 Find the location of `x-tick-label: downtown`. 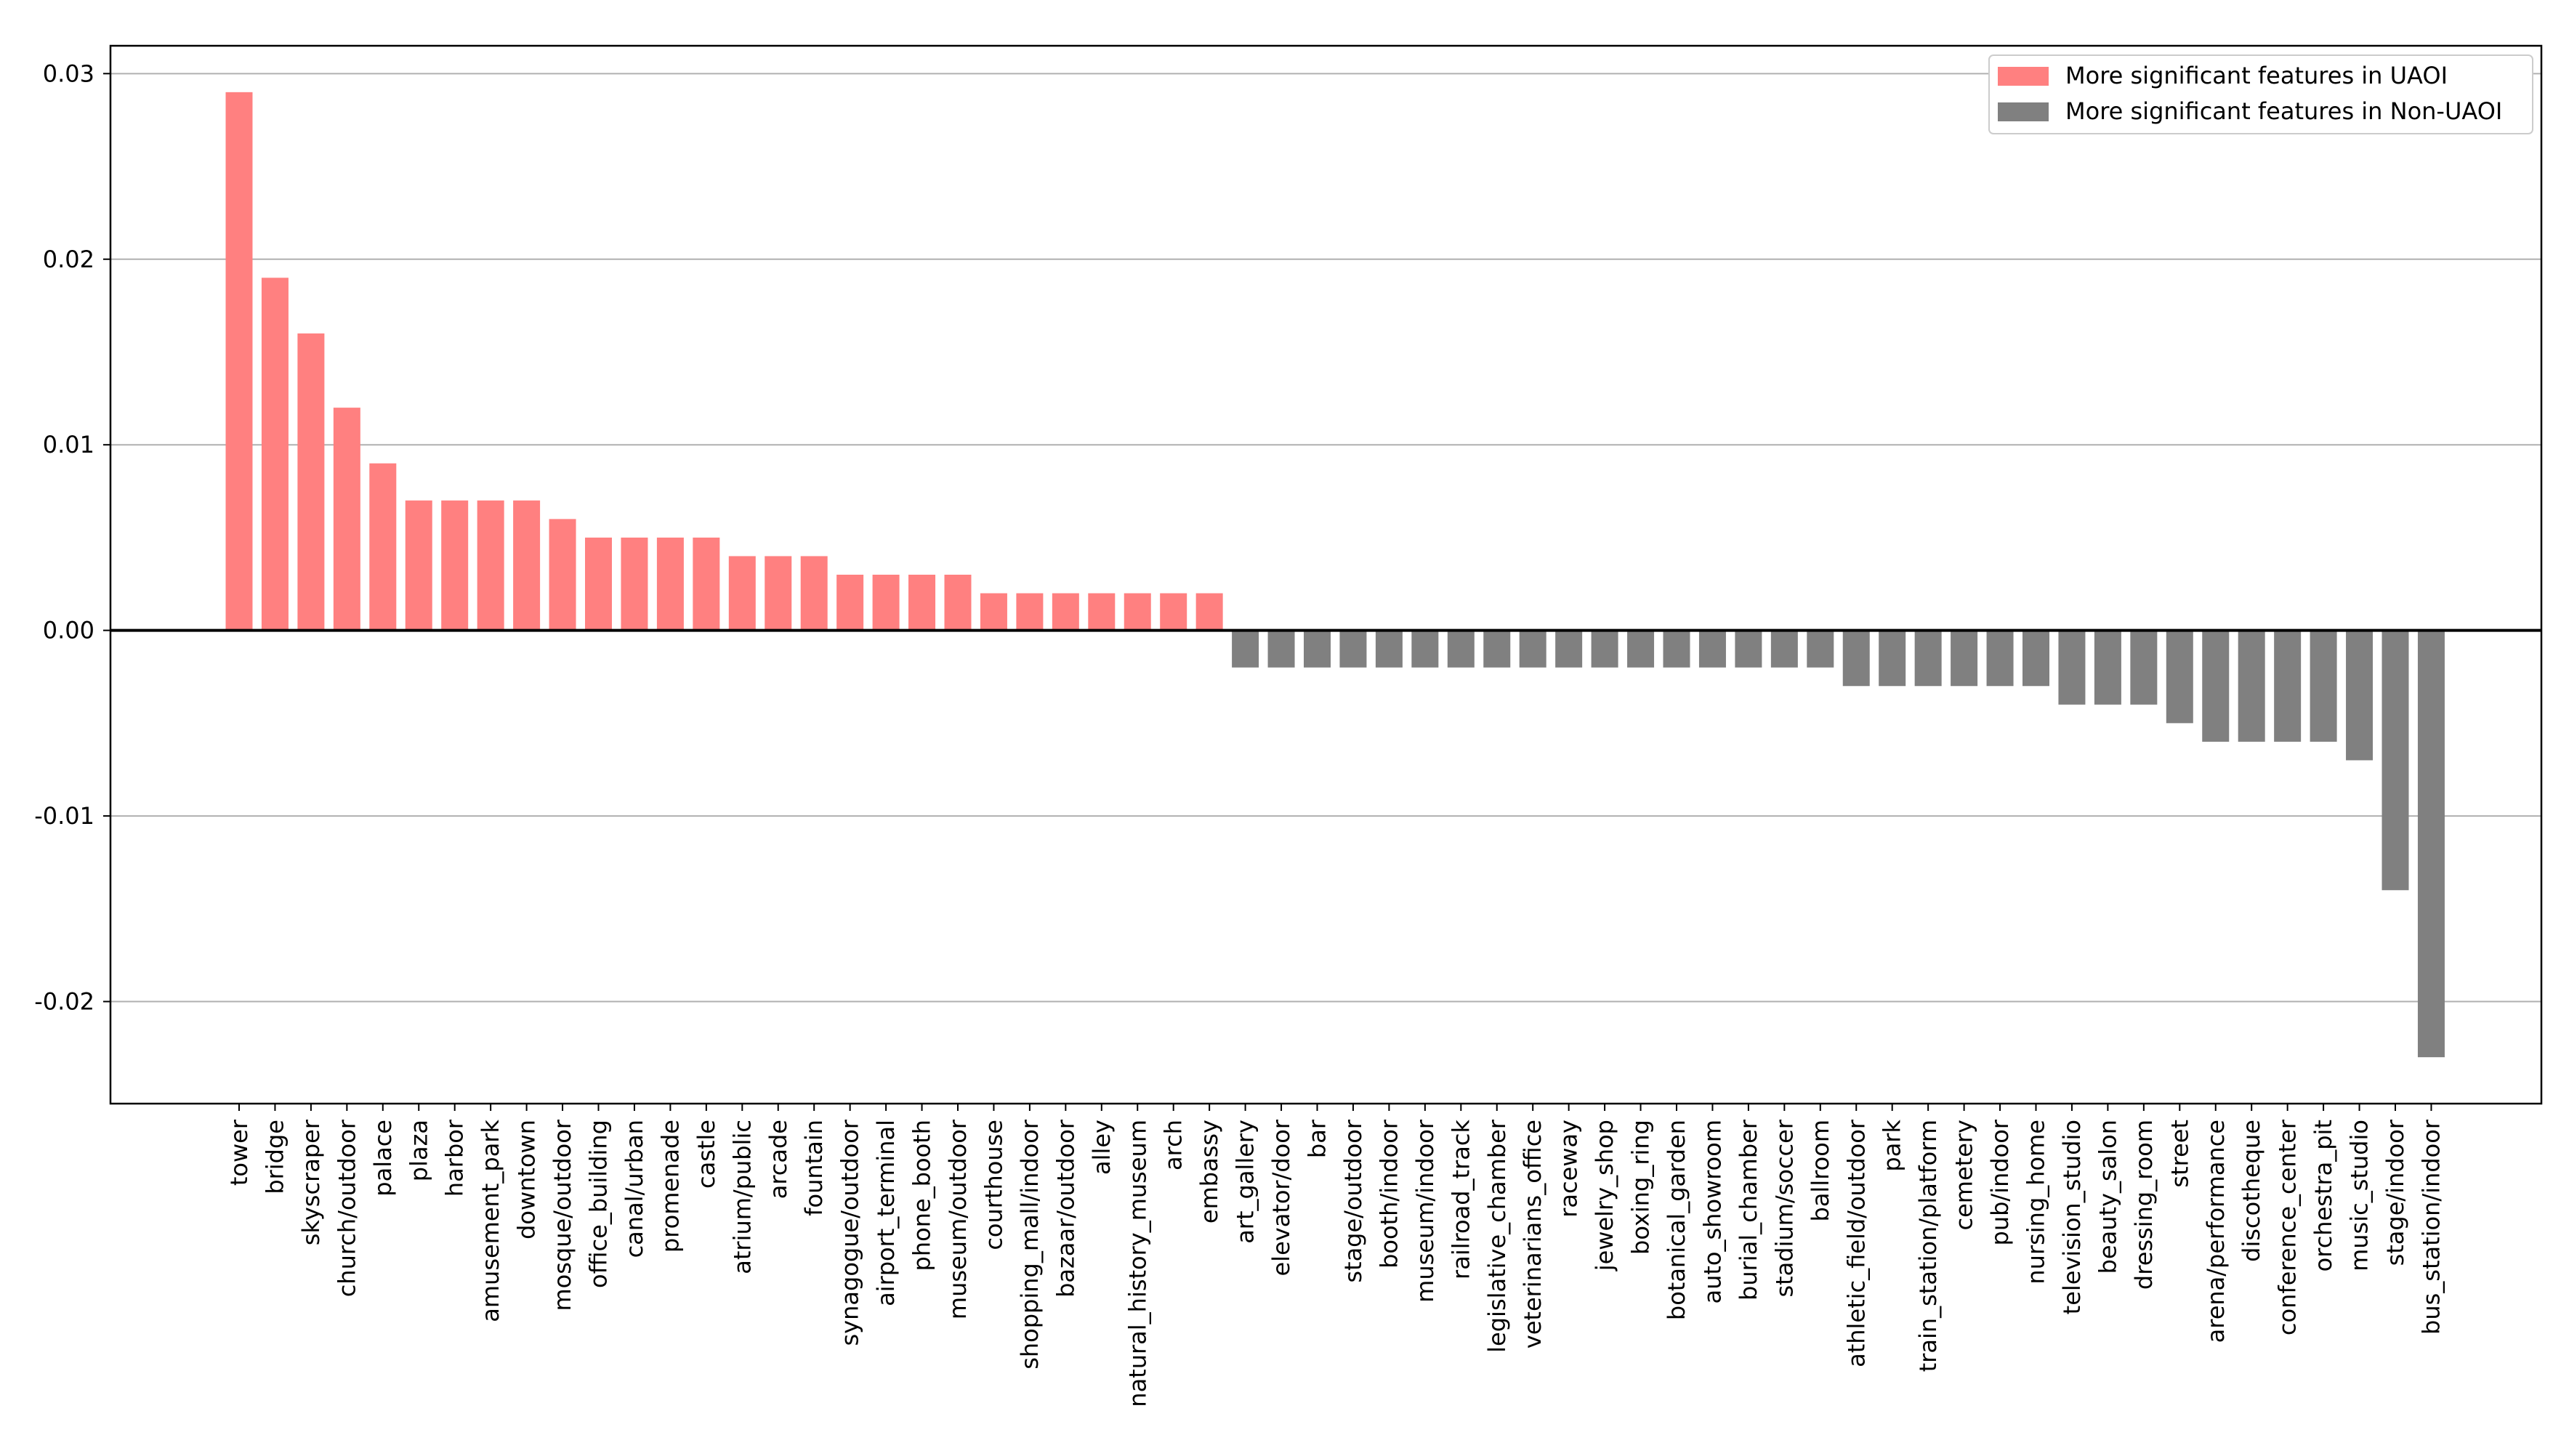

x-tick-label: downtown is located at coordinates (527, 1179).